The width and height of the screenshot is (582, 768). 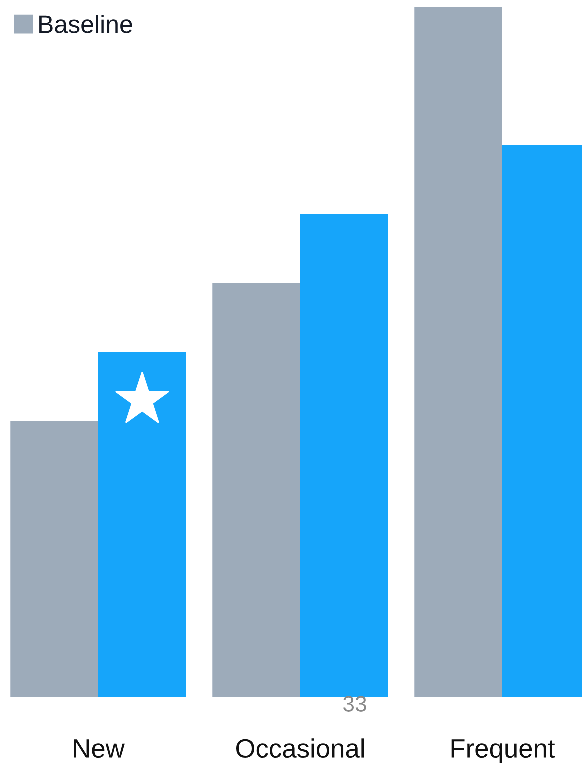 What do you see at coordinates (86, 24) in the screenshot?
I see `legend-label: Baseline` at bounding box center [86, 24].